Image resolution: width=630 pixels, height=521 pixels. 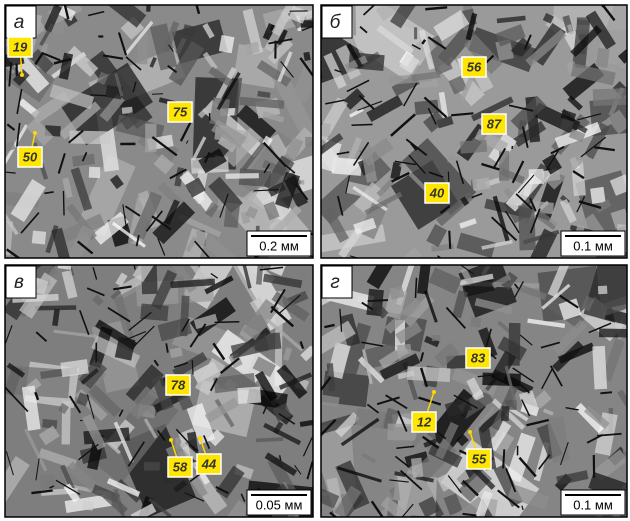 What do you see at coordinates (35, 133) in the screenshot?
I see `leader-dot` at bounding box center [35, 133].